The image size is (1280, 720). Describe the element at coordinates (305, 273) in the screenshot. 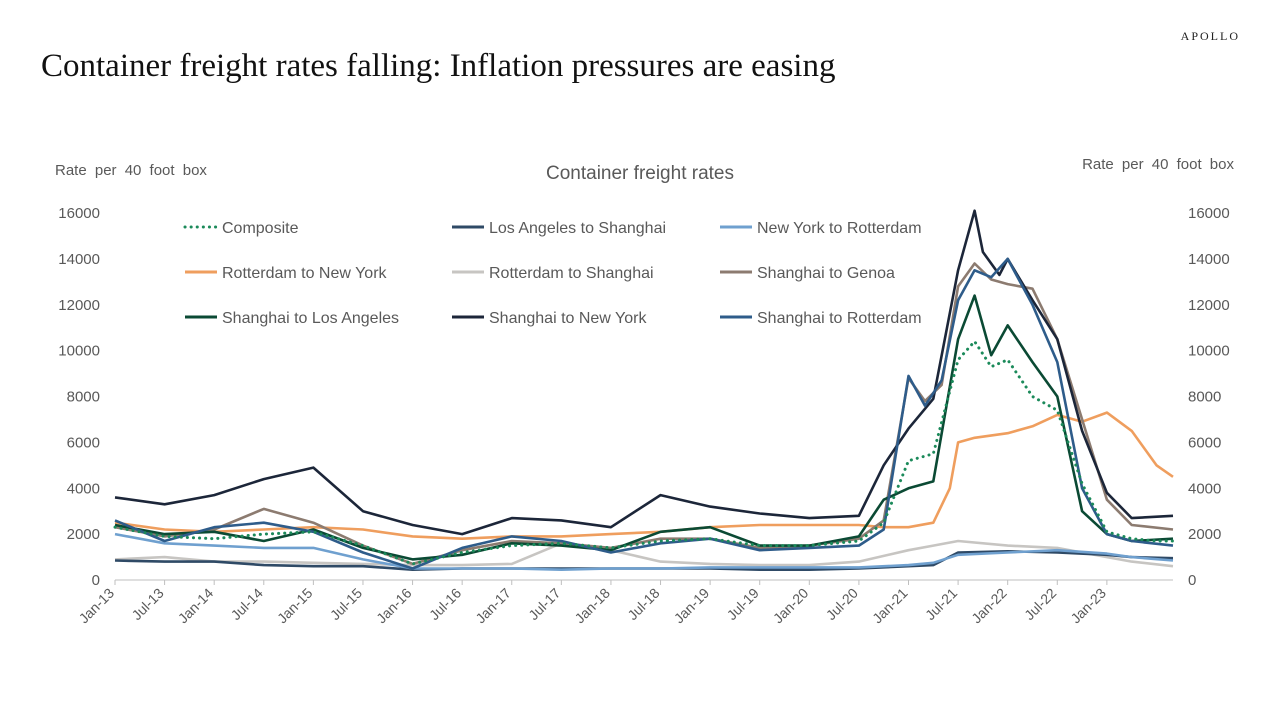

I see `legend-label: Rotterdam to New York` at that location.